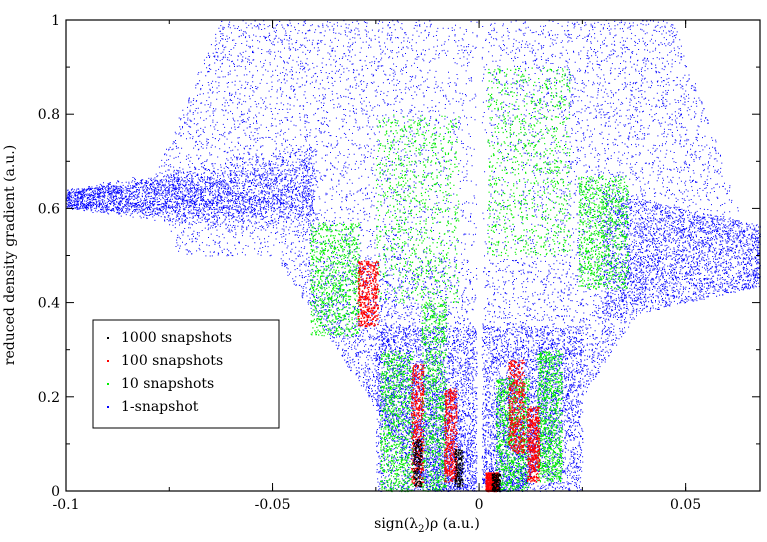 The width and height of the screenshot is (767, 542). I want to click on legend-label: 1-snapshot, so click(160, 407).